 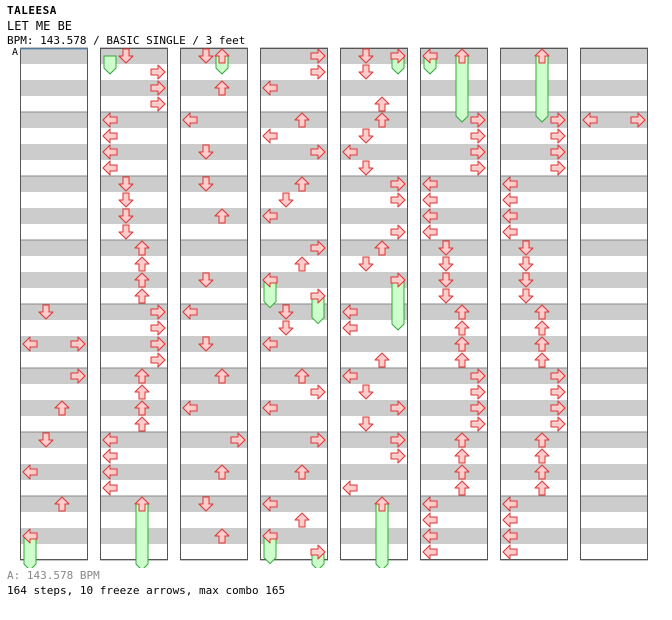 I want to click on chart-info: BPM: 143.578 / BASIC SINGLE / 3 feet, so click(x=126, y=40).